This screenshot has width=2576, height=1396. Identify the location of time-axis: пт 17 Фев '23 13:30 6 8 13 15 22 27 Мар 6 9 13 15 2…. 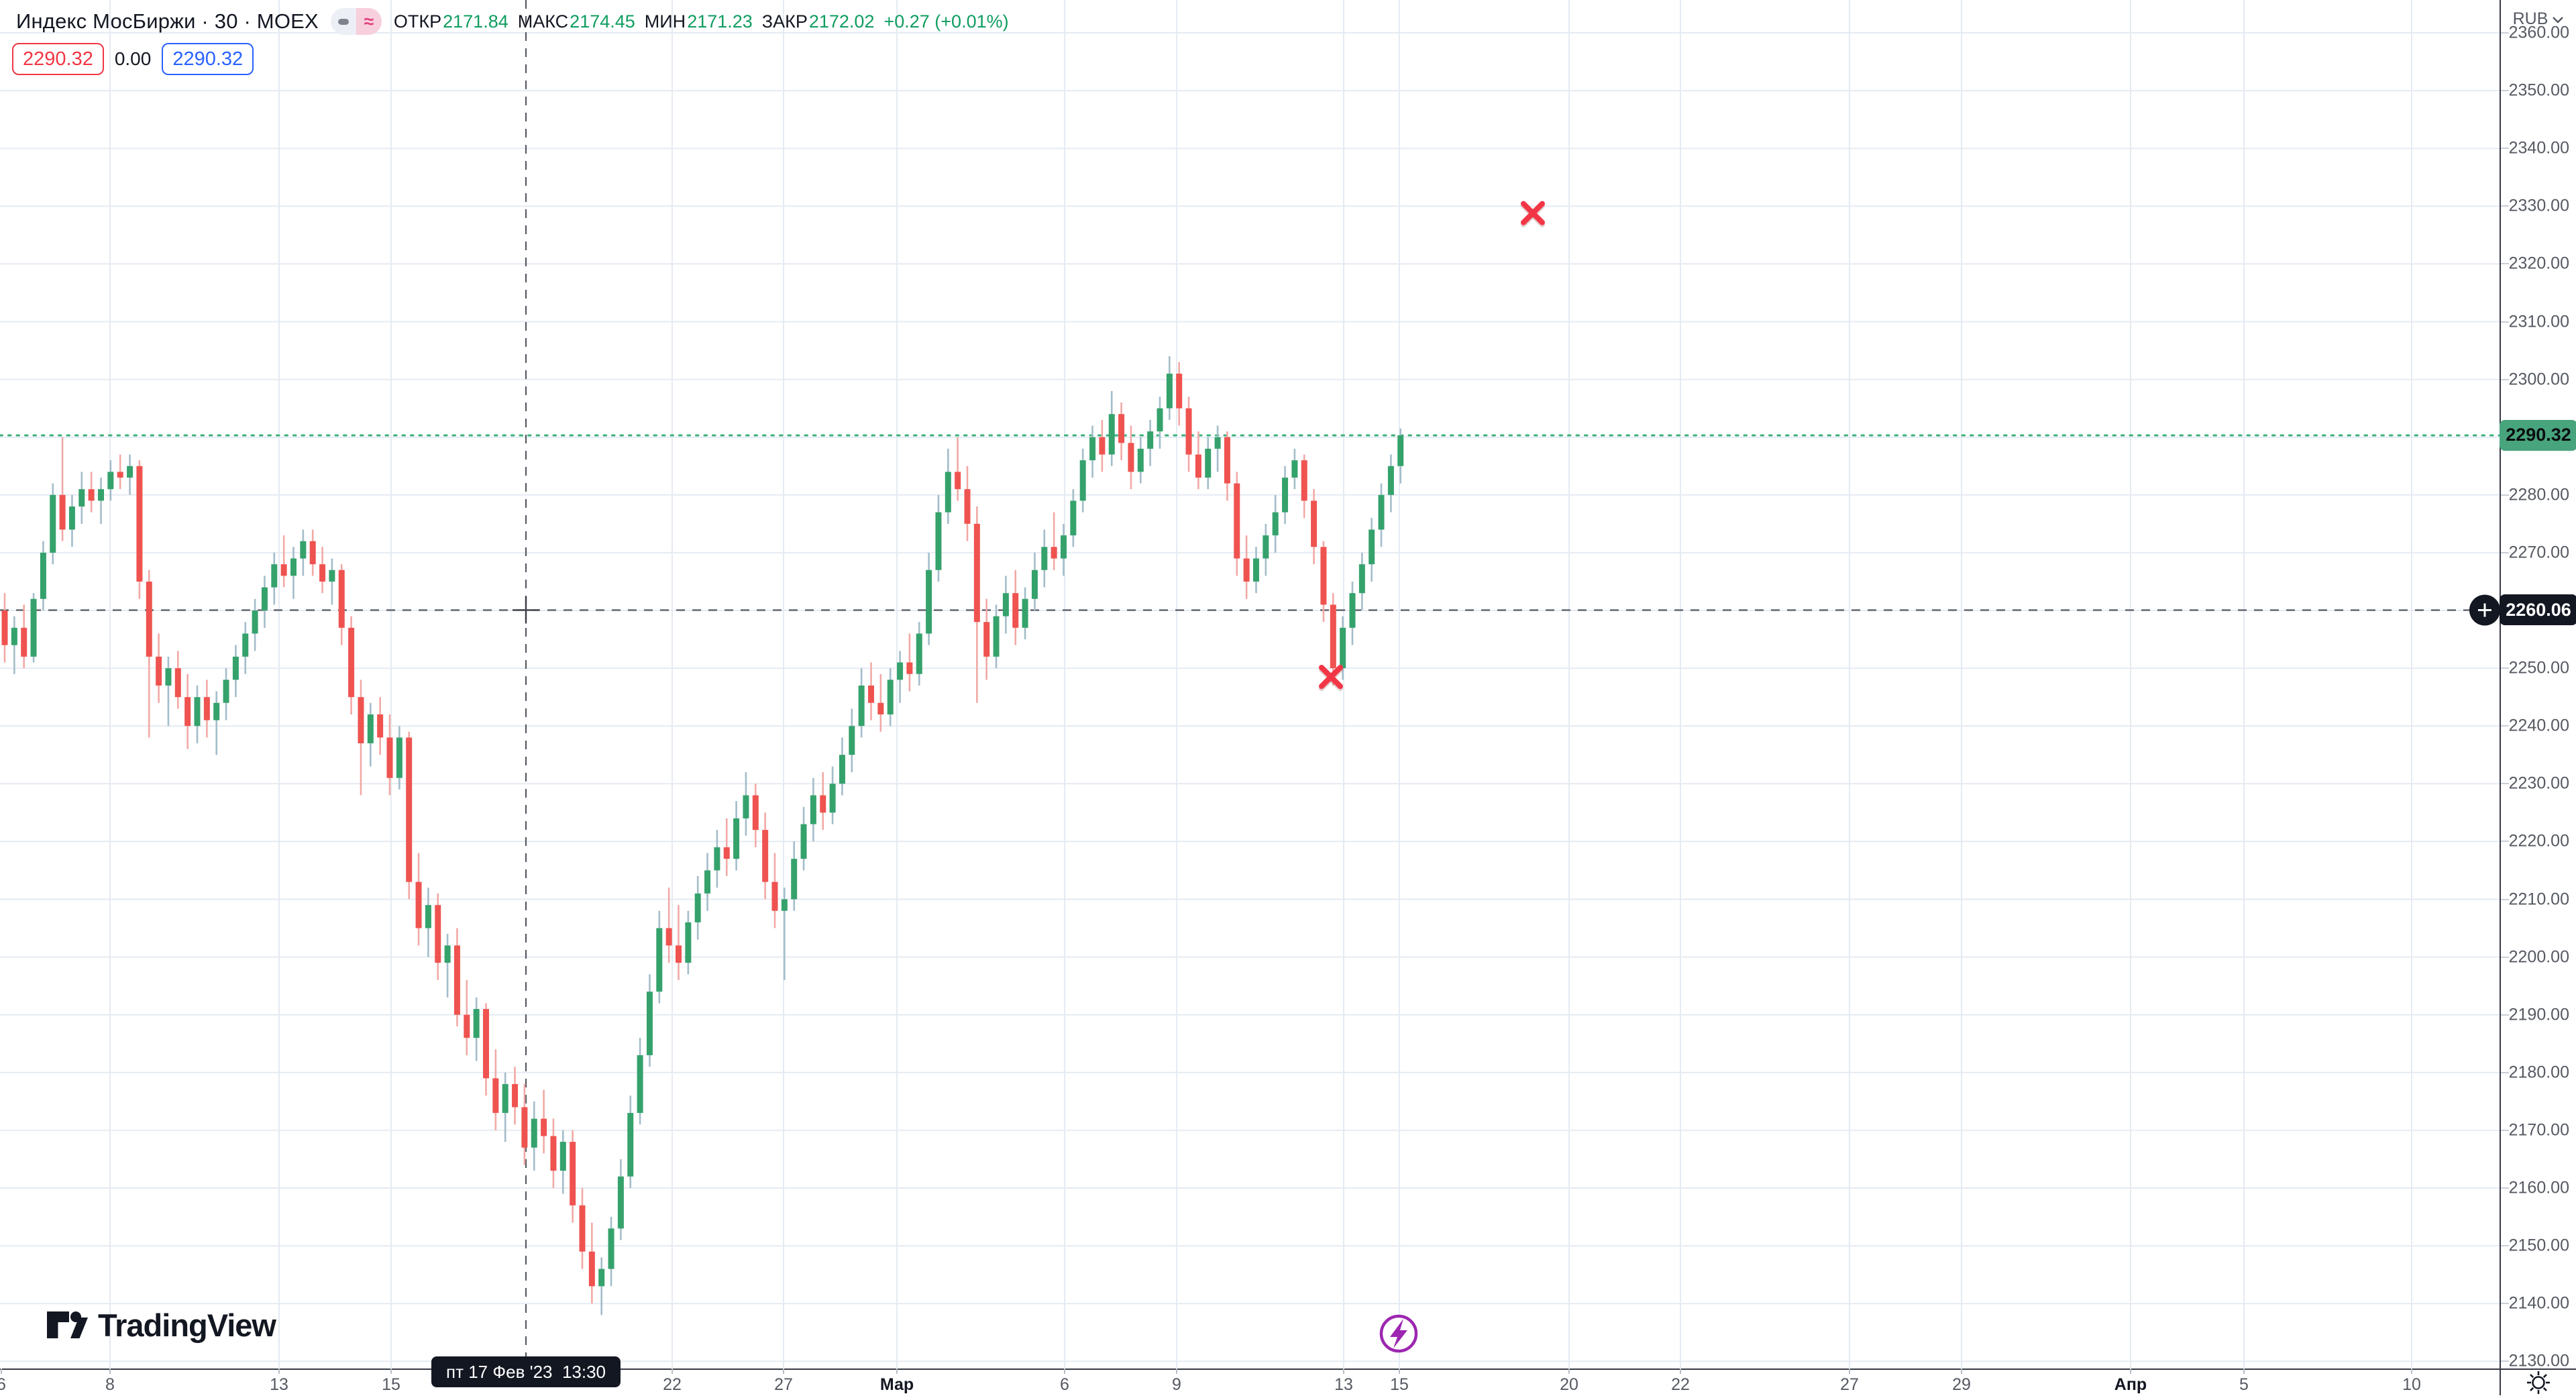
(1288, 1375).